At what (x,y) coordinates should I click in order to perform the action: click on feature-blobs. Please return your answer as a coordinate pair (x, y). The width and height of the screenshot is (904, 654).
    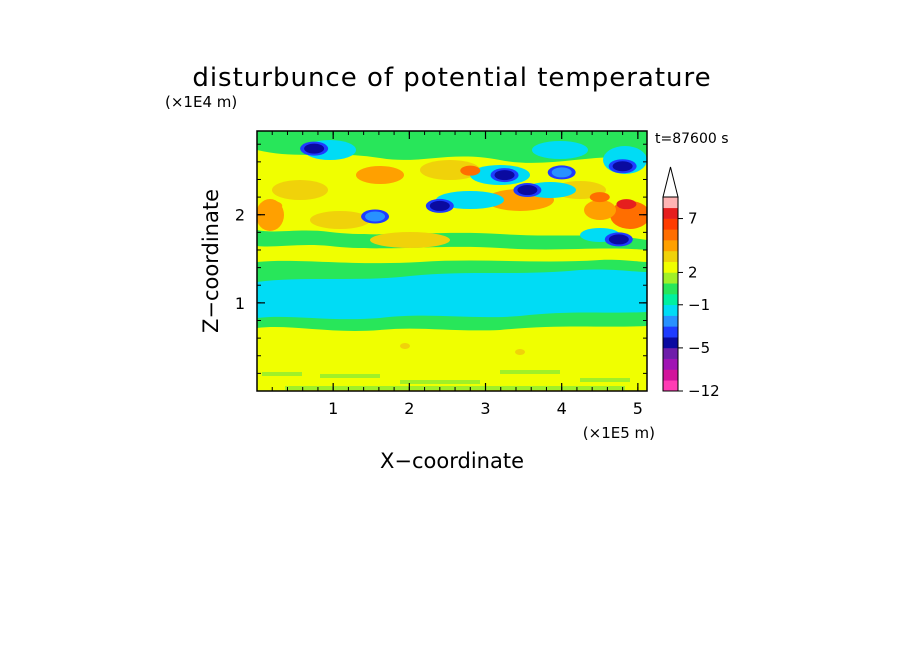
    Looking at the image, I should click on (449, 194).